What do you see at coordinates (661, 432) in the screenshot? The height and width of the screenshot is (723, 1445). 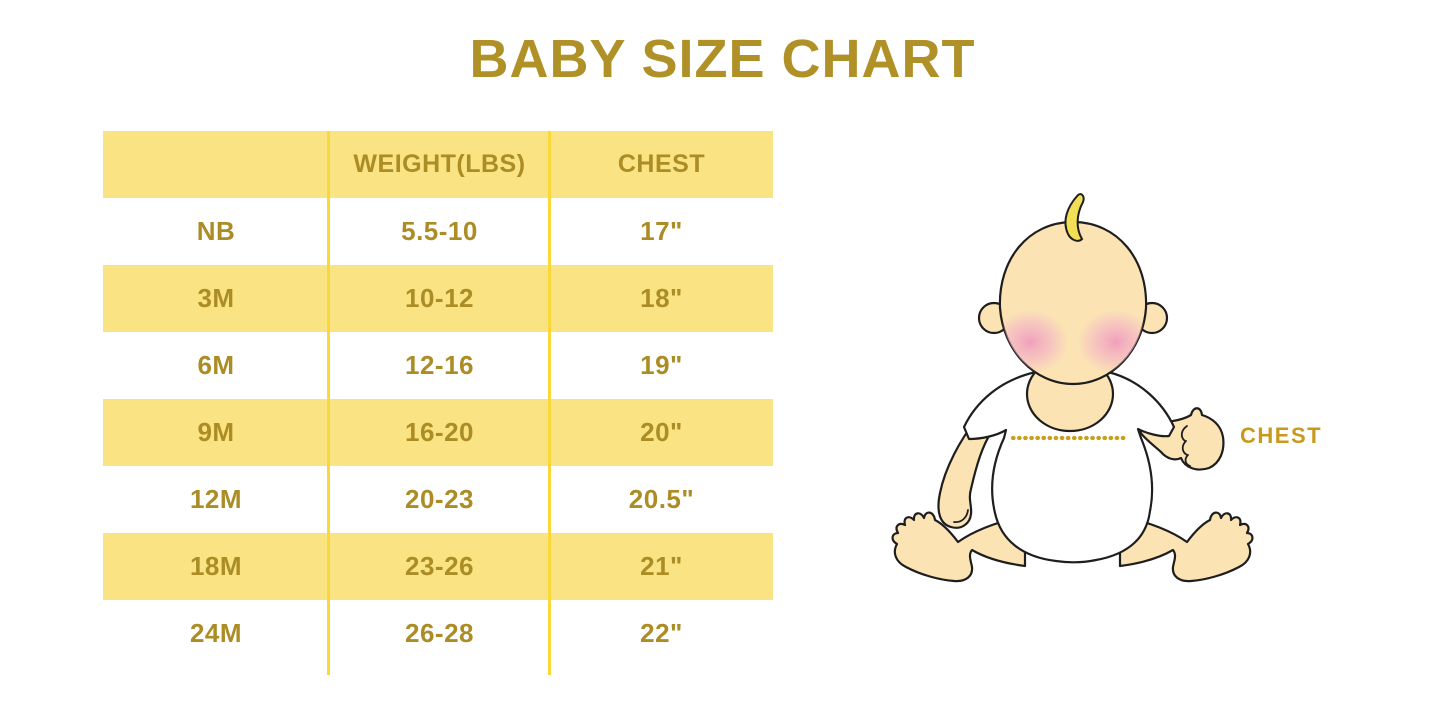 I see `cell-chest: 20"` at bounding box center [661, 432].